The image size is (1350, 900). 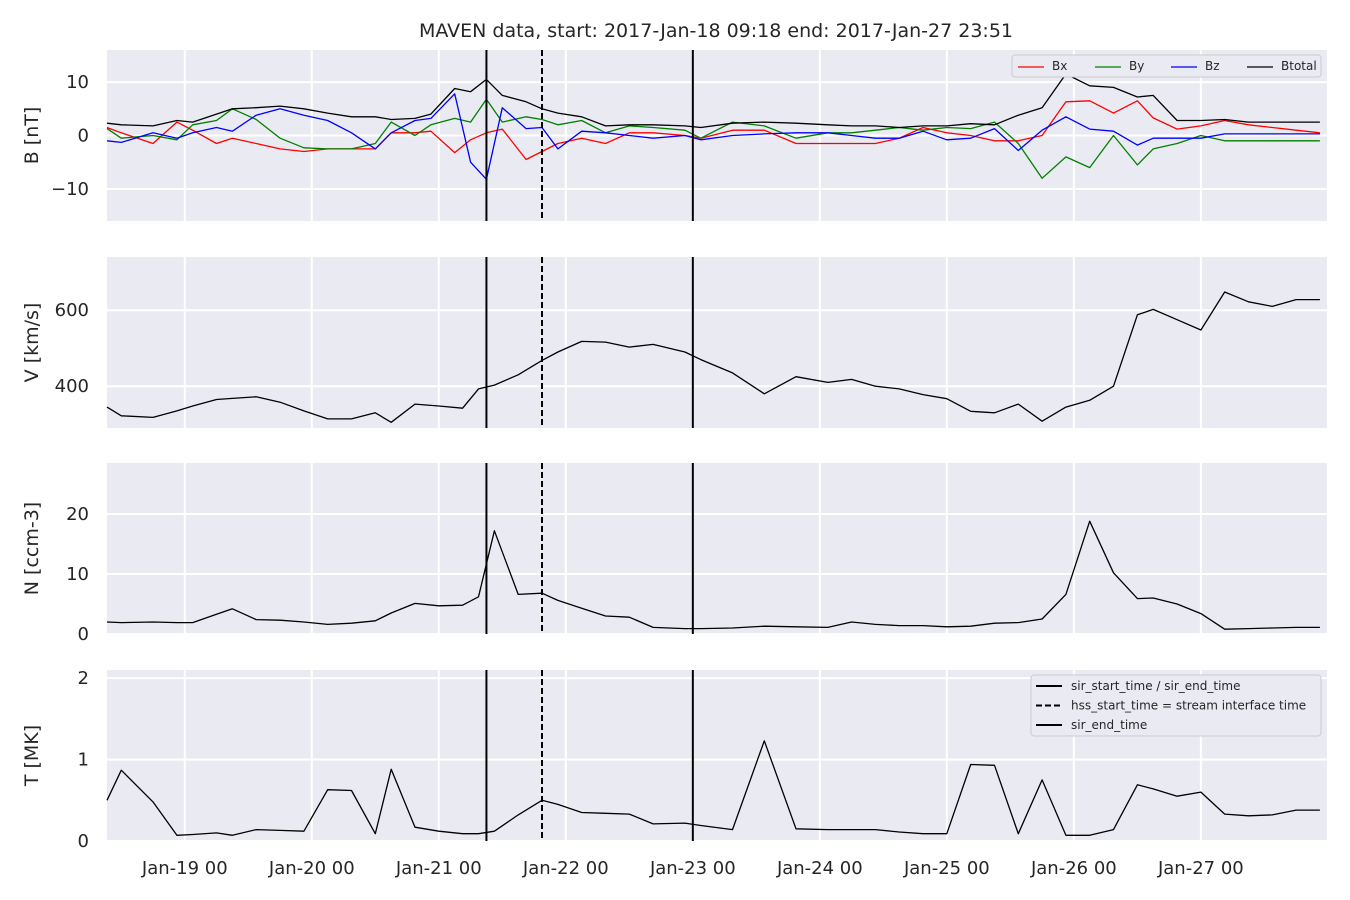 What do you see at coordinates (1299, 66) in the screenshot?
I see `legend-label-Btotal: Btotal` at bounding box center [1299, 66].